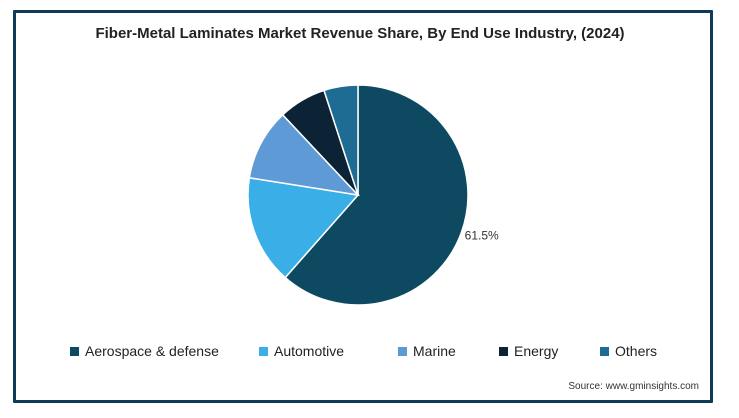 This screenshot has width=739, height=418. Describe the element at coordinates (434, 351) in the screenshot. I see `legend-label: Marine` at that location.